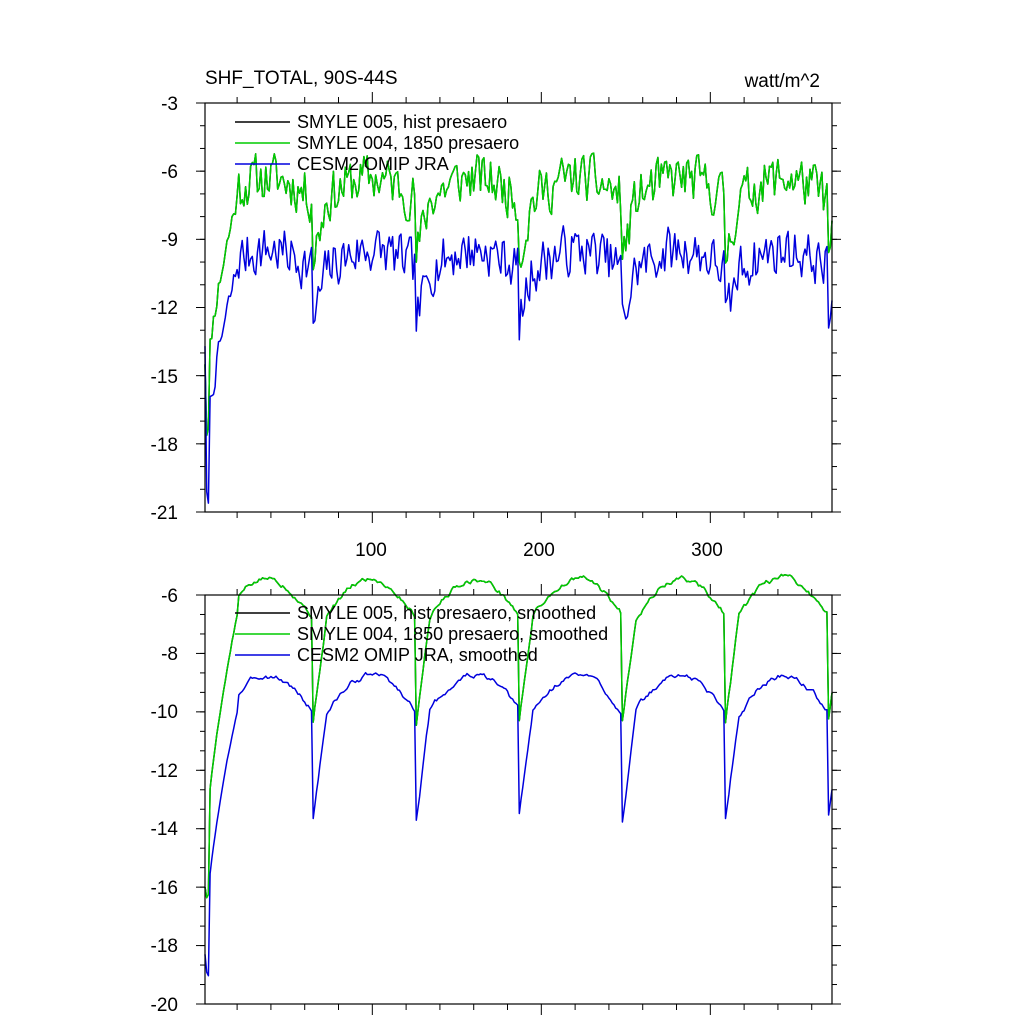 The height and width of the screenshot is (1024, 1024). Describe the element at coordinates (169, 654) in the screenshot. I see `bottom-y-tick-label: -8` at that location.